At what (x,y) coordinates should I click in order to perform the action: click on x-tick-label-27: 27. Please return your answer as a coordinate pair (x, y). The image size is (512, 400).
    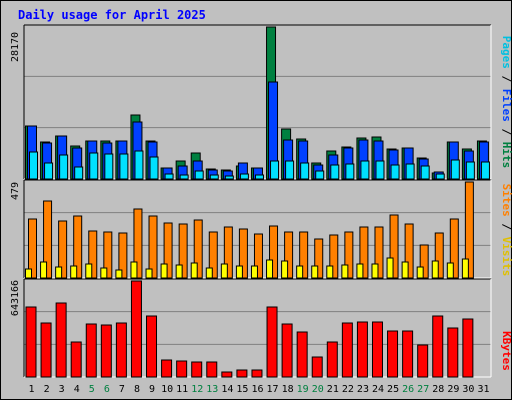
    Looking at the image, I should click on (423, 389).